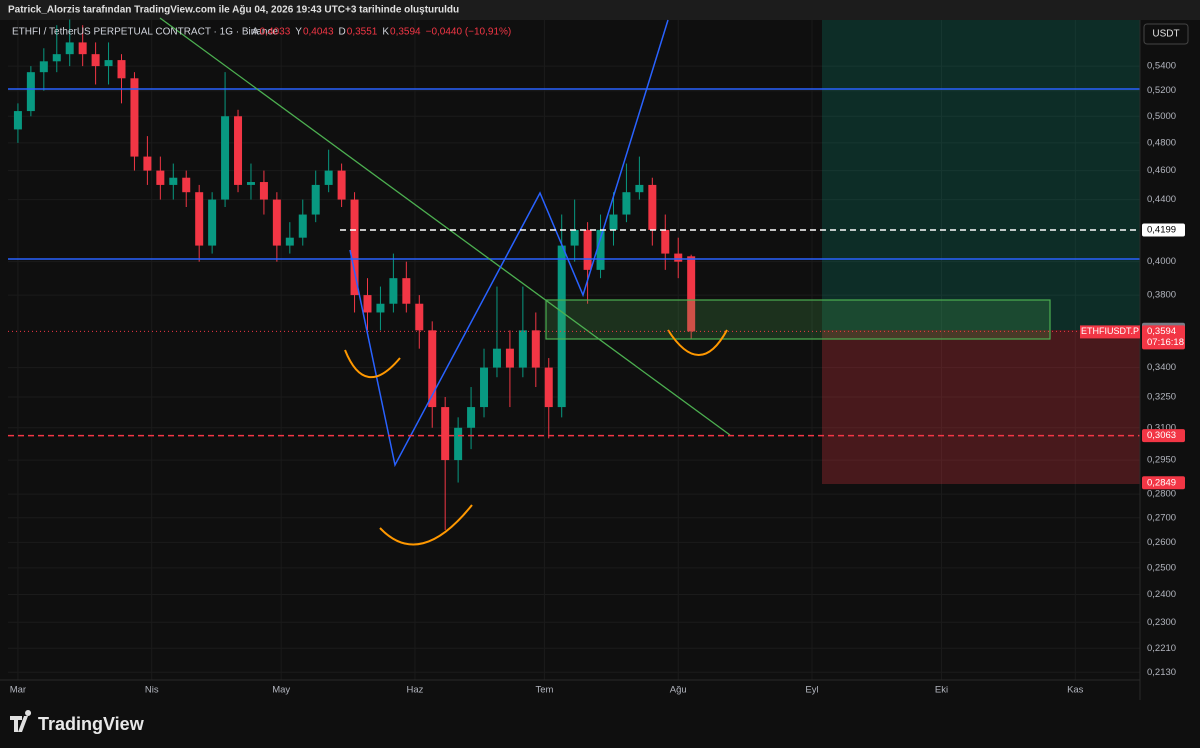  What do you see at coordinates (1161, 66) in the screenshot?
I see `y-tick-label: 0,5400` at bounding box center [1161, 66].